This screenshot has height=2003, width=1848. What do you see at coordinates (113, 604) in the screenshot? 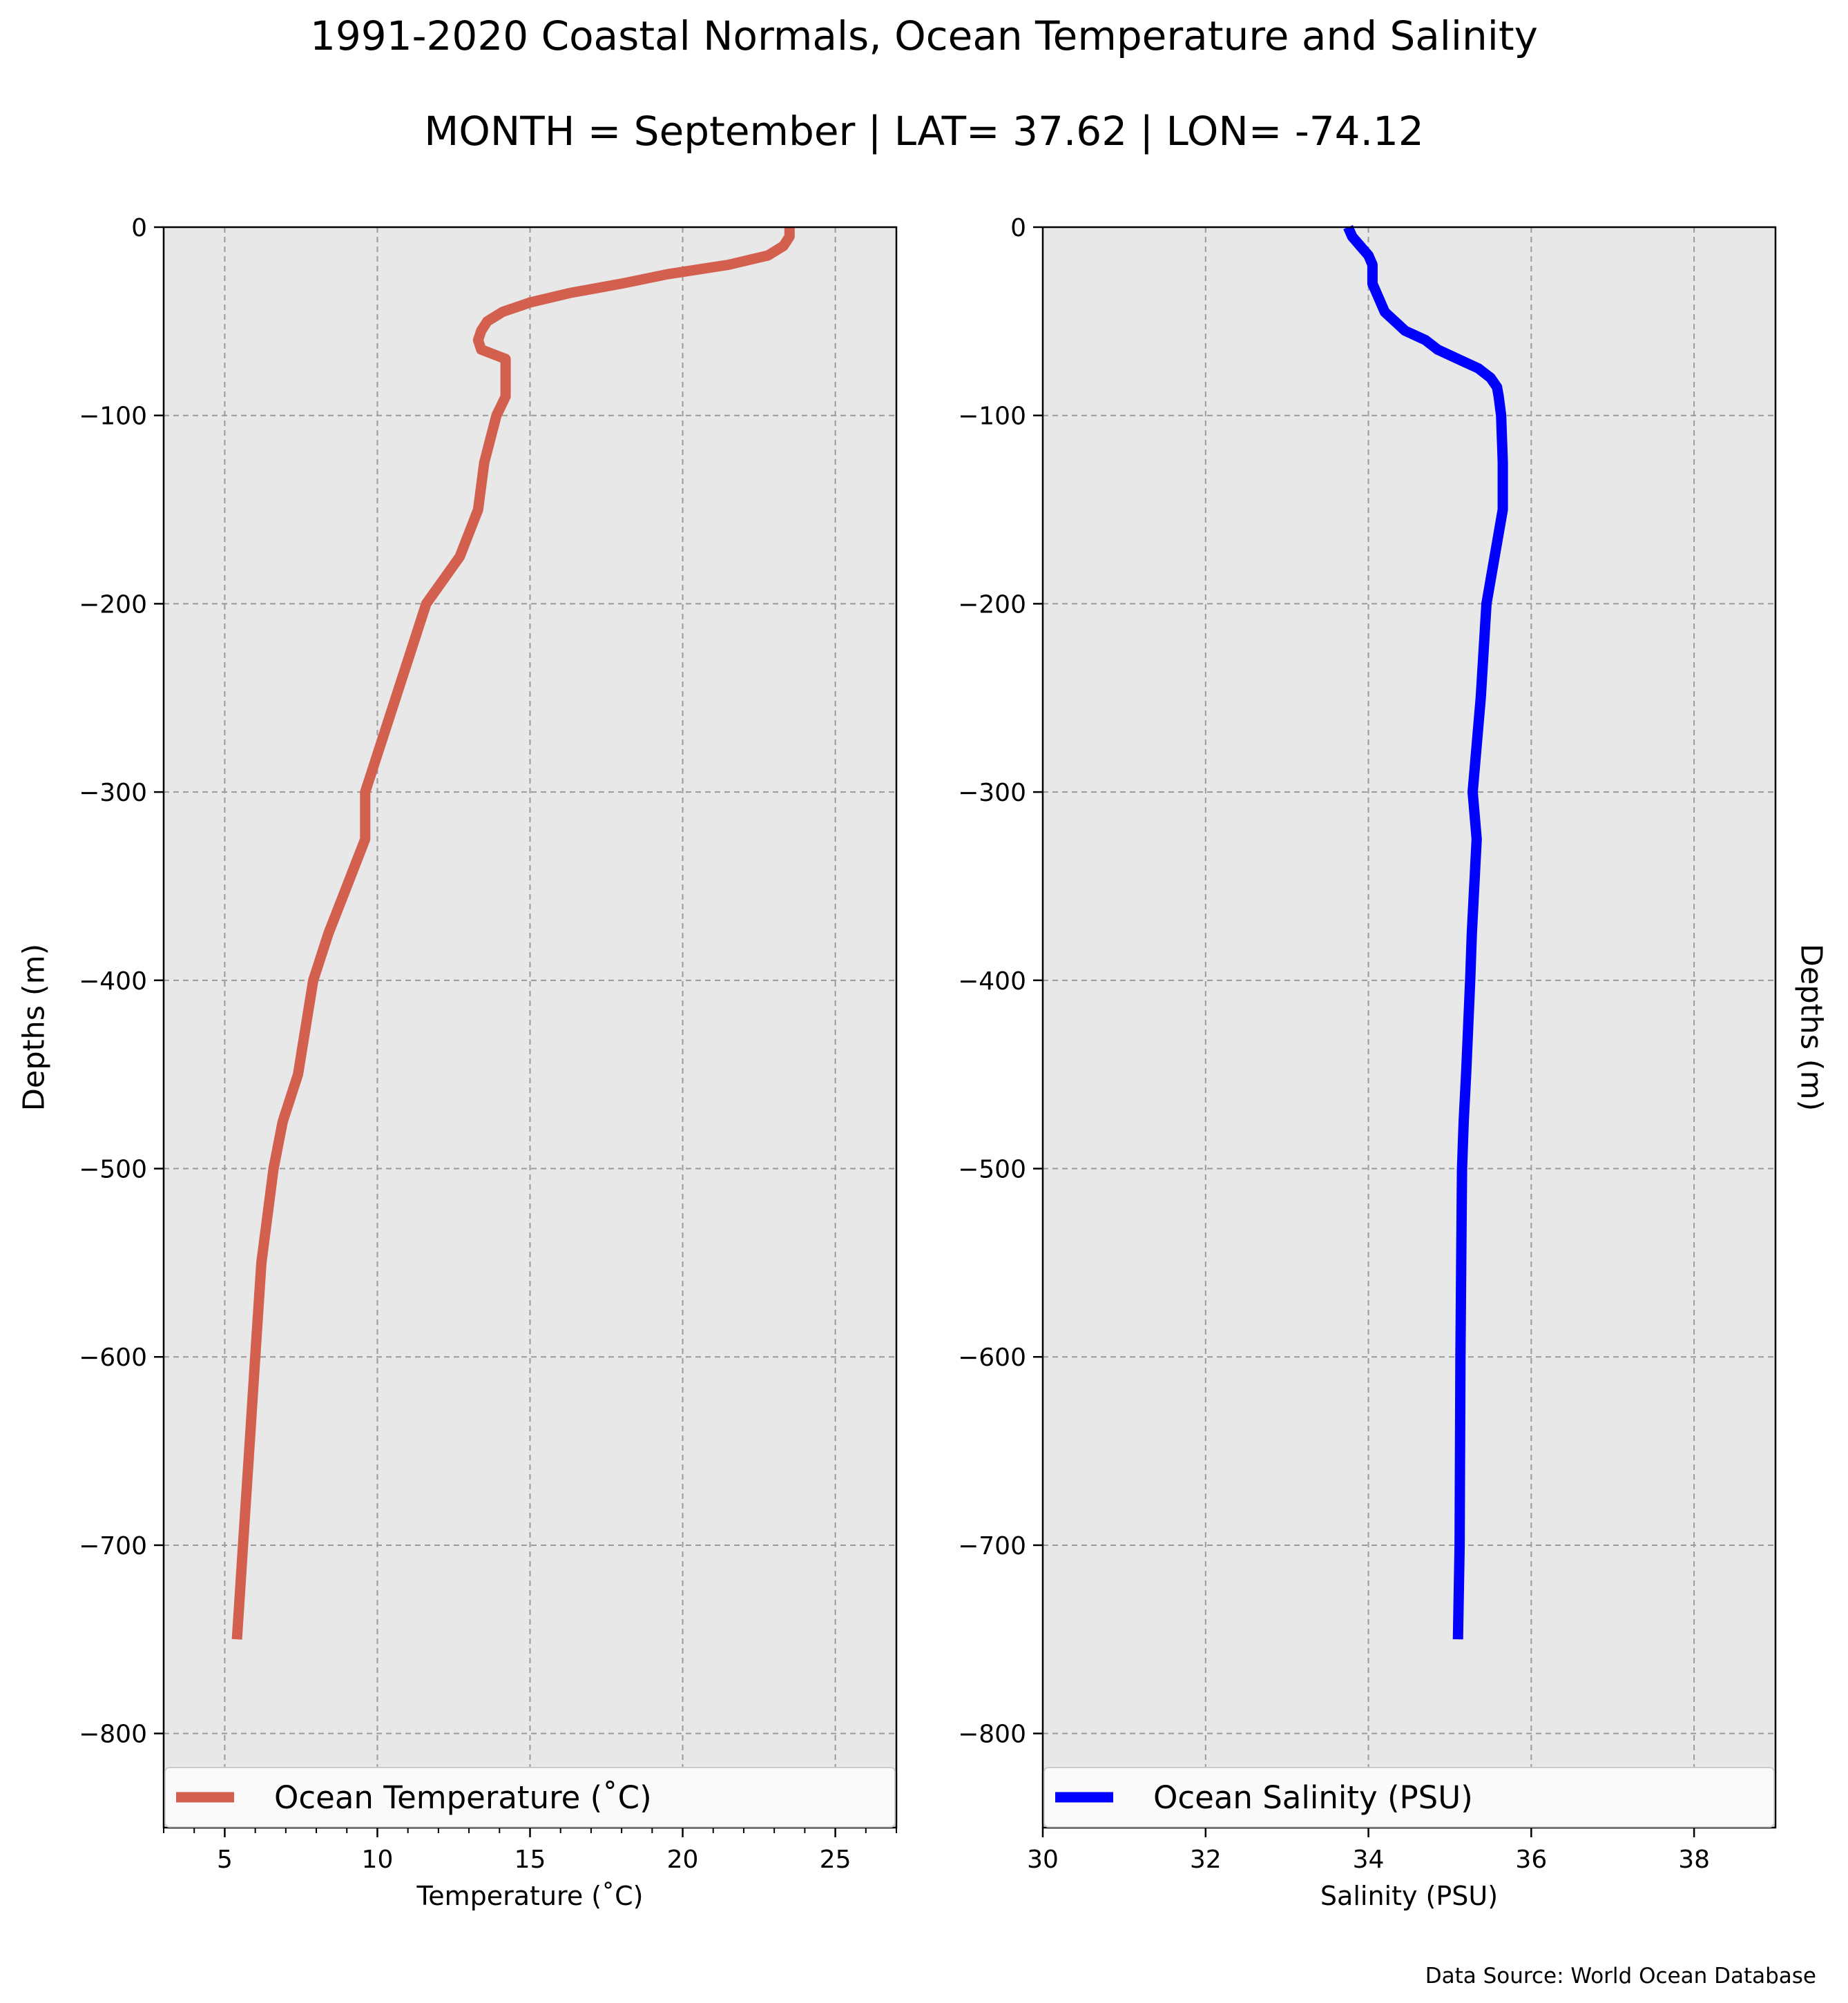
I see `temperature-ytick-label-2: −200` at bounding box center [113, 604].